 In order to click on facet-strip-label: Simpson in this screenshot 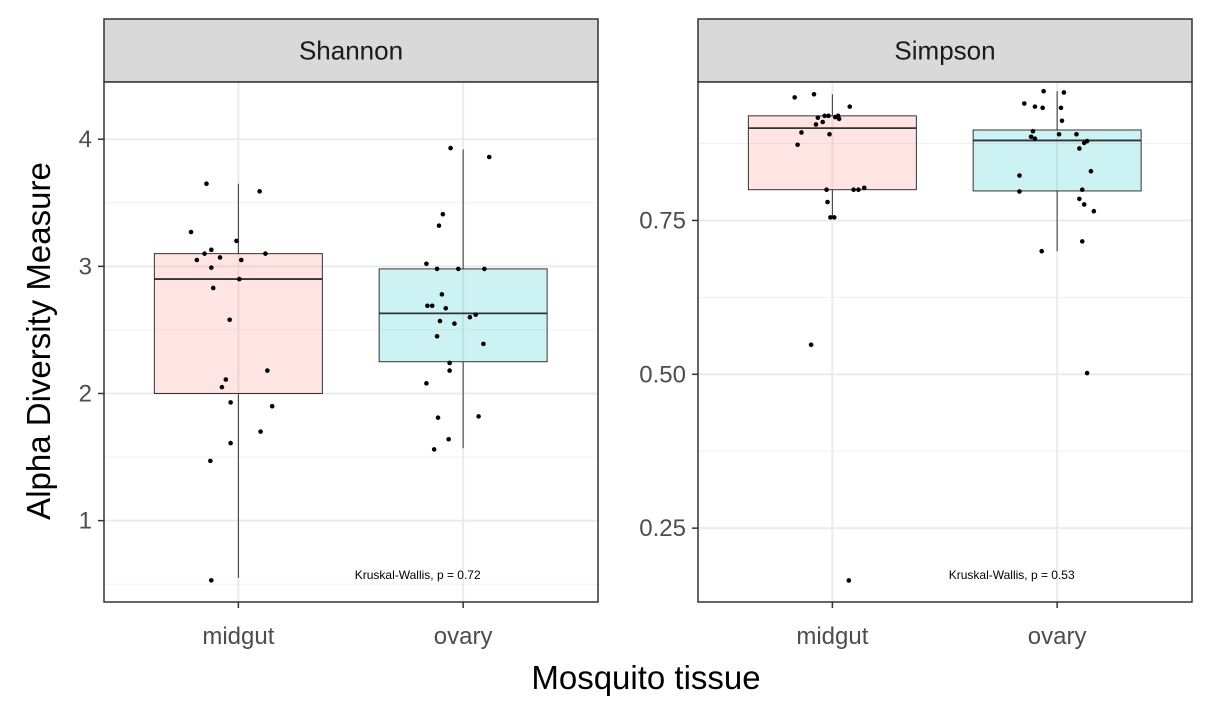, I will do `click(944, 51)`.